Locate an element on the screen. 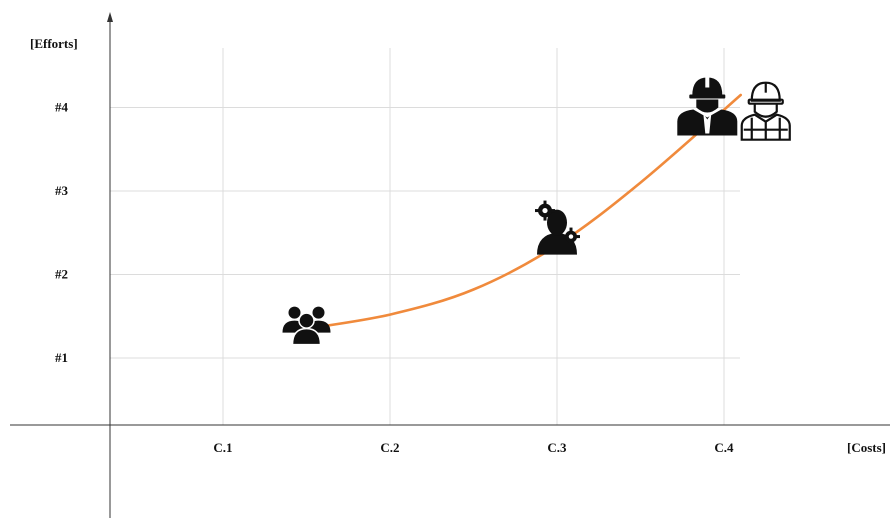  x-axis-title: [Costs] is located at coordinates (866, 447).